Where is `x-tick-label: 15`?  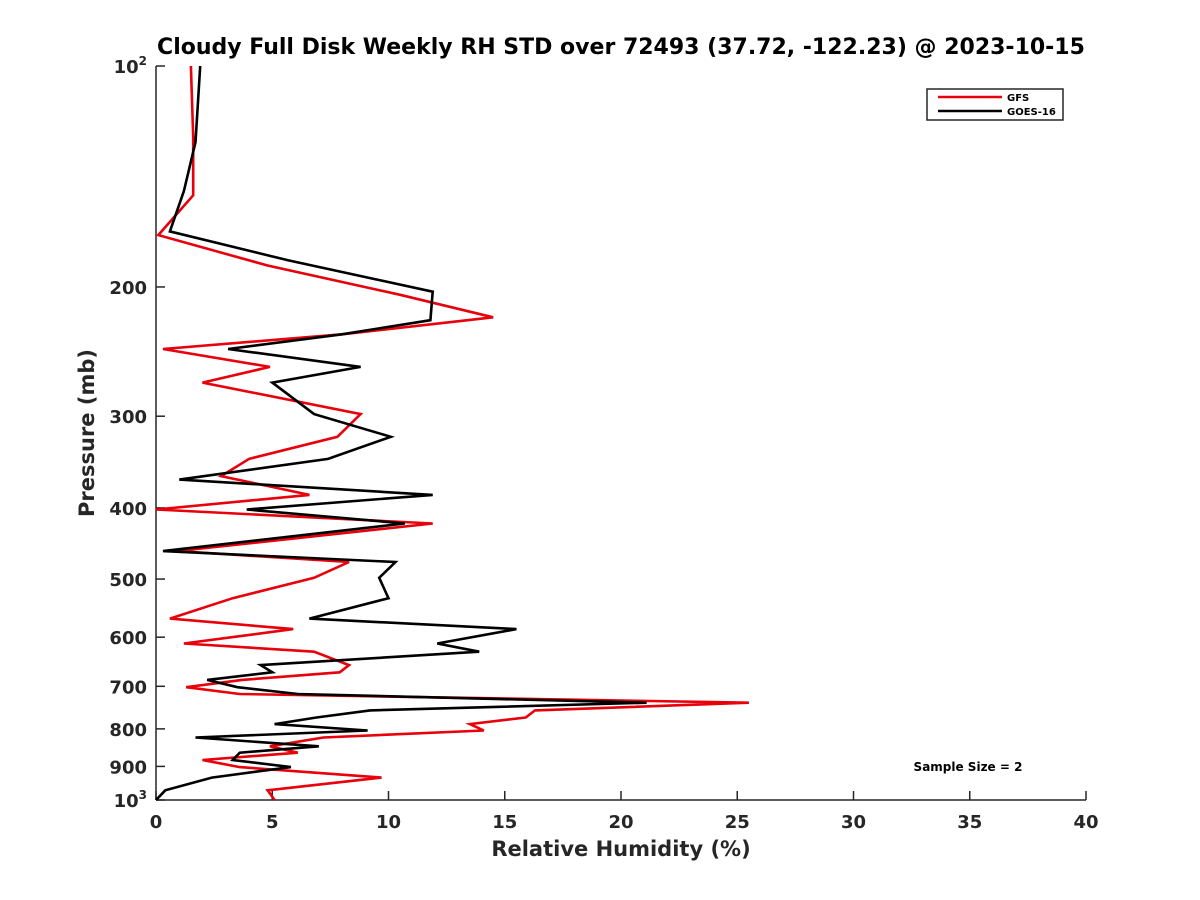 x-tick-label: 15 is located at coordinates (504, 822).